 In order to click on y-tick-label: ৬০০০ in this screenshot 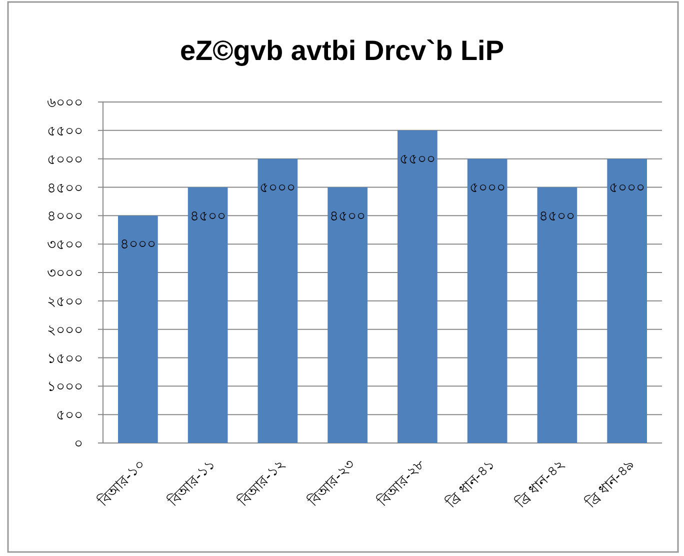, I will do `click(65, 103)`.